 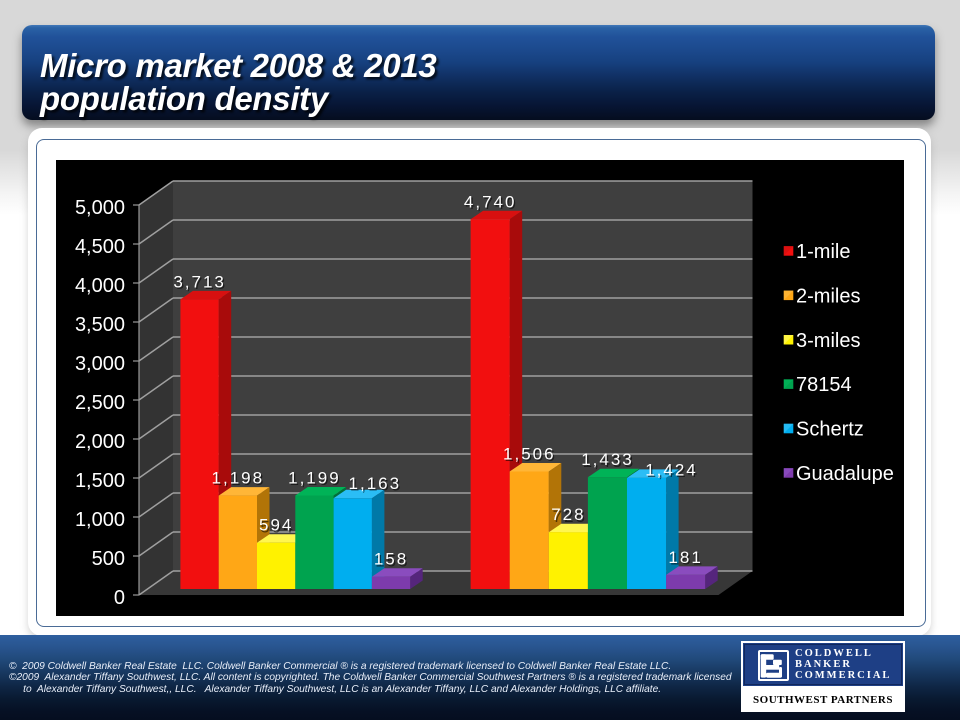 I want to click on svg-text: 1,163, so click(x=376, y=484).